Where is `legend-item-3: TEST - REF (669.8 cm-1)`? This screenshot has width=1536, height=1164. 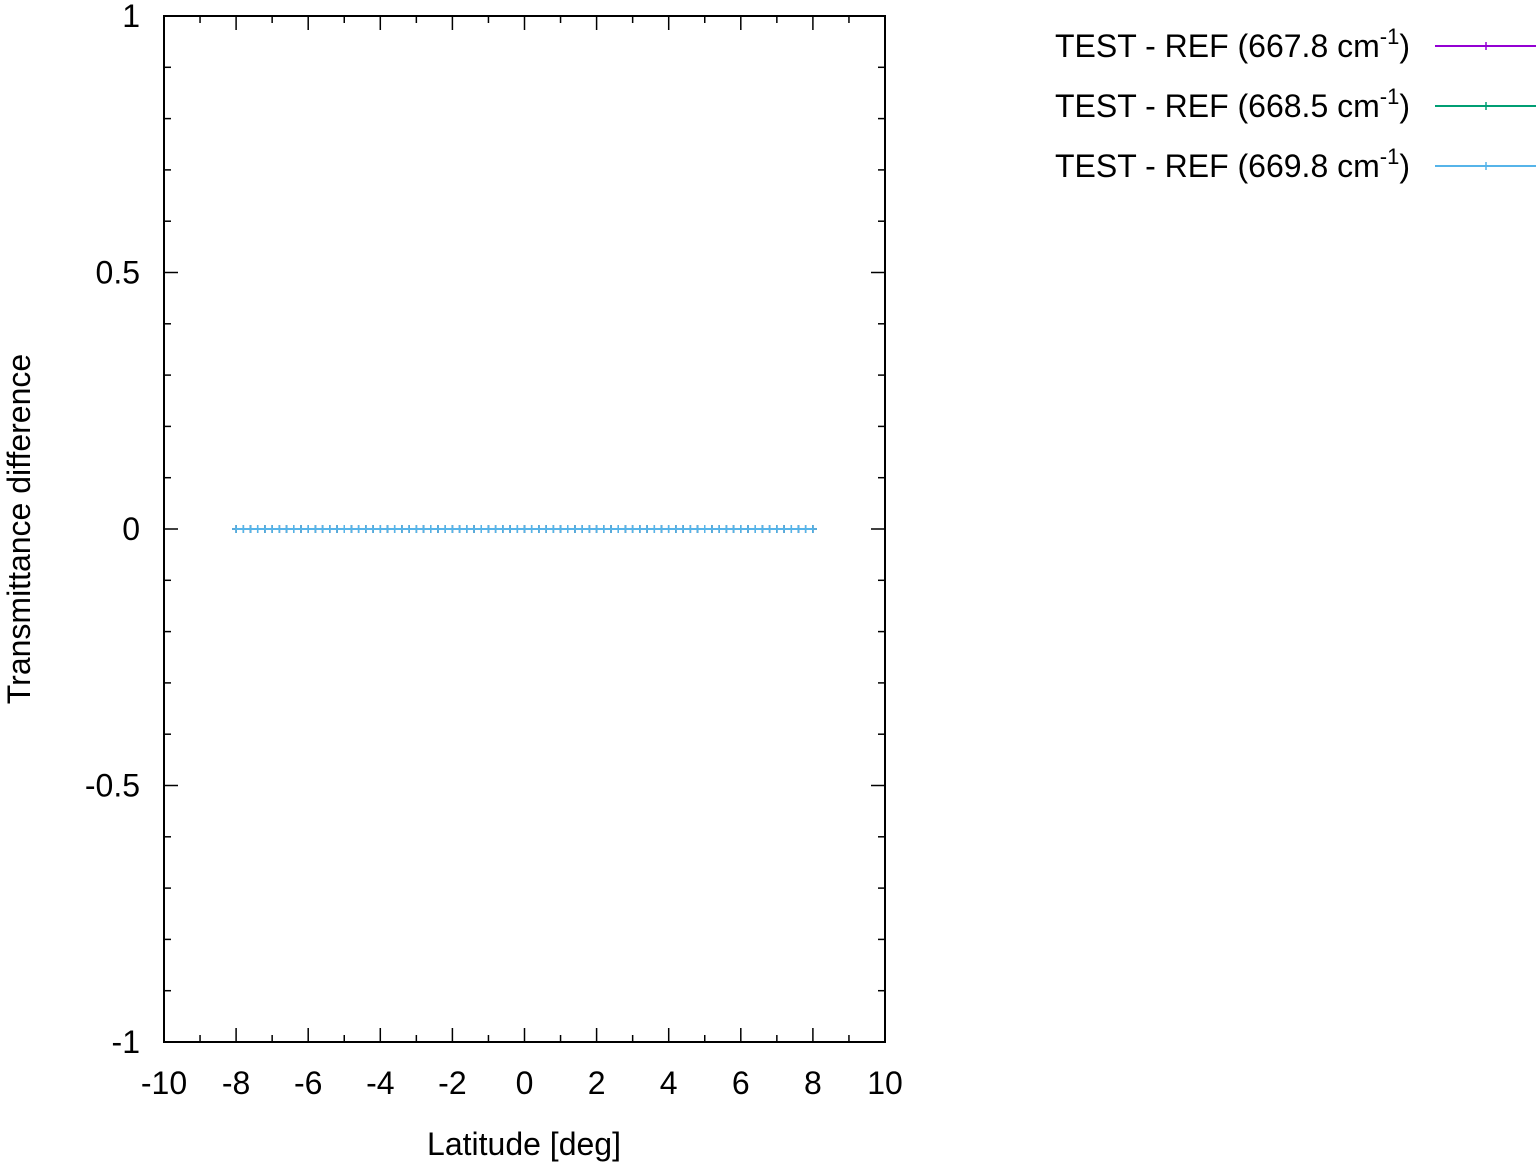
legend-item-3: TEST - REF (669.8 cm-1) is located at coordinates (1295, 164).